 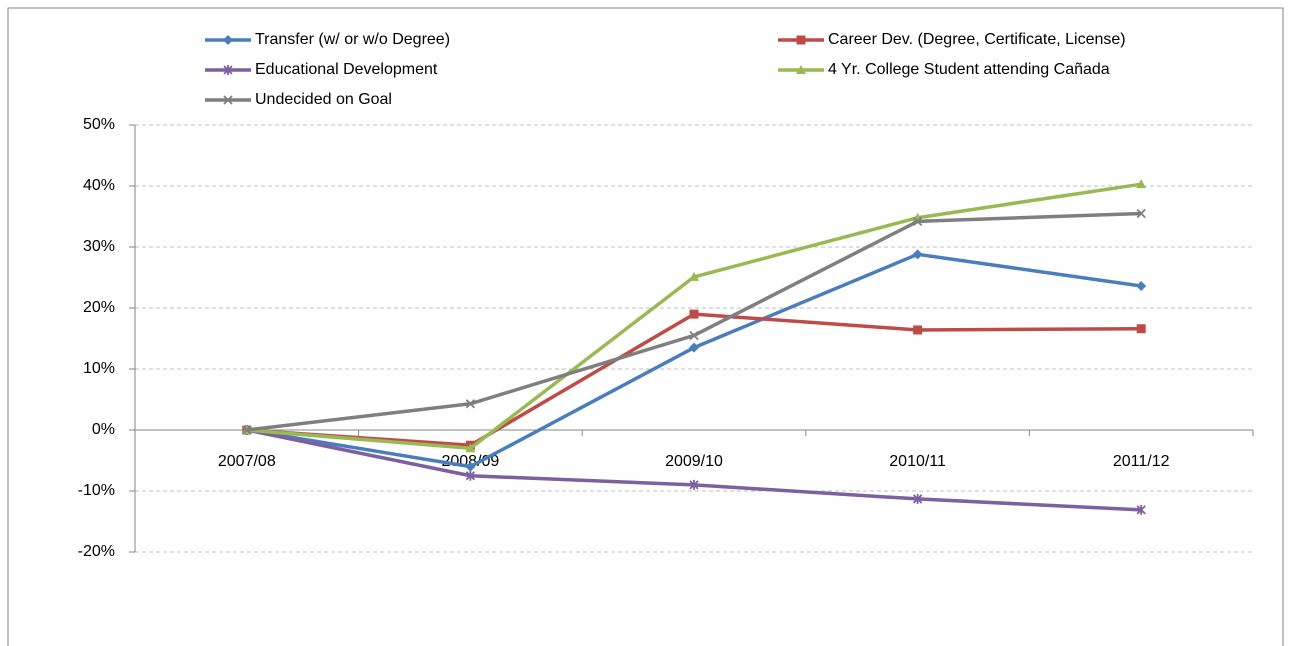 I want to click on legend-label: Educational Development, so click(x=346, y=69).